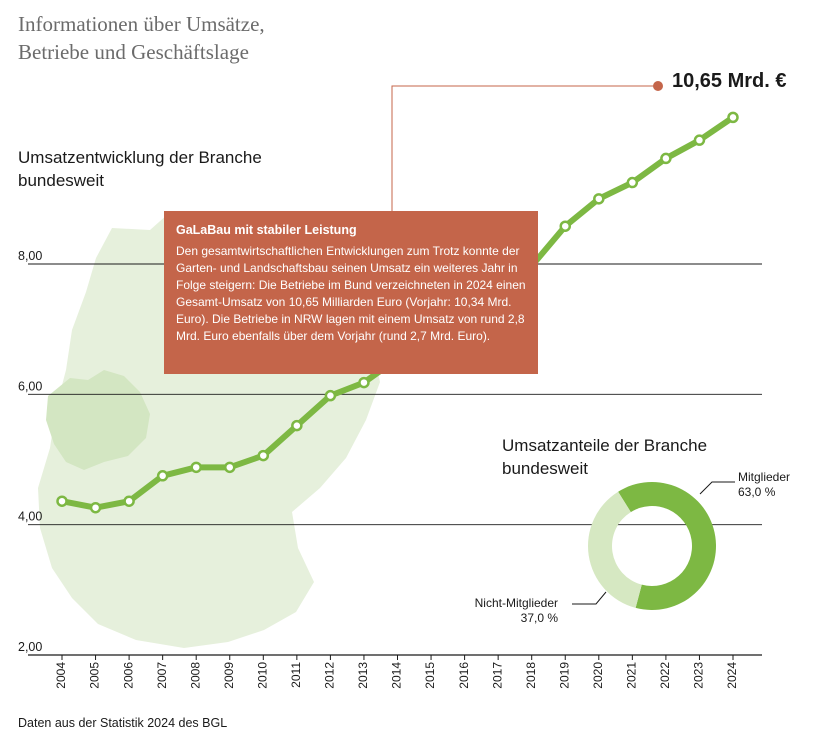 The width and height of the screenshot is (813, 742). Describe the element at coordinates (95, 675) in the screenshot. I see `x-tick-label: 2005` at that location.